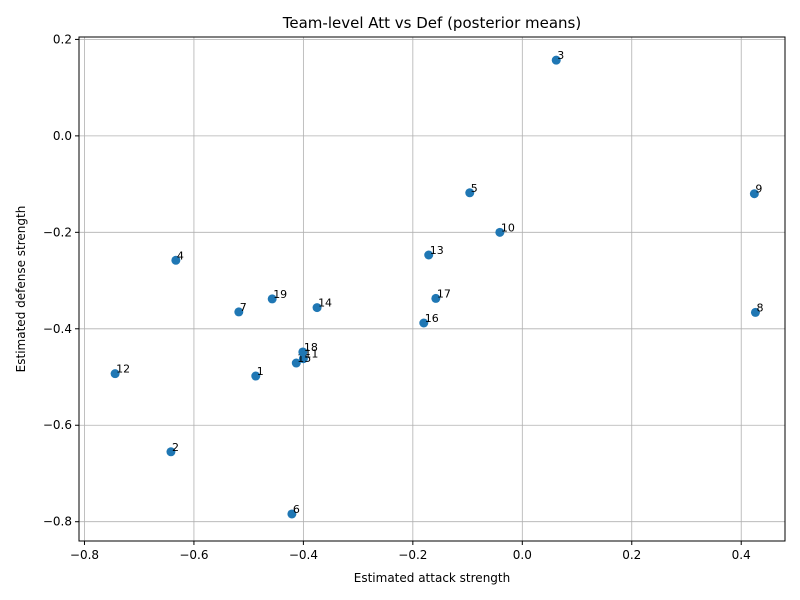 The width and height of the screenshot is (800, 600). I want to click on data-point-label: 17, so click(444, 293).